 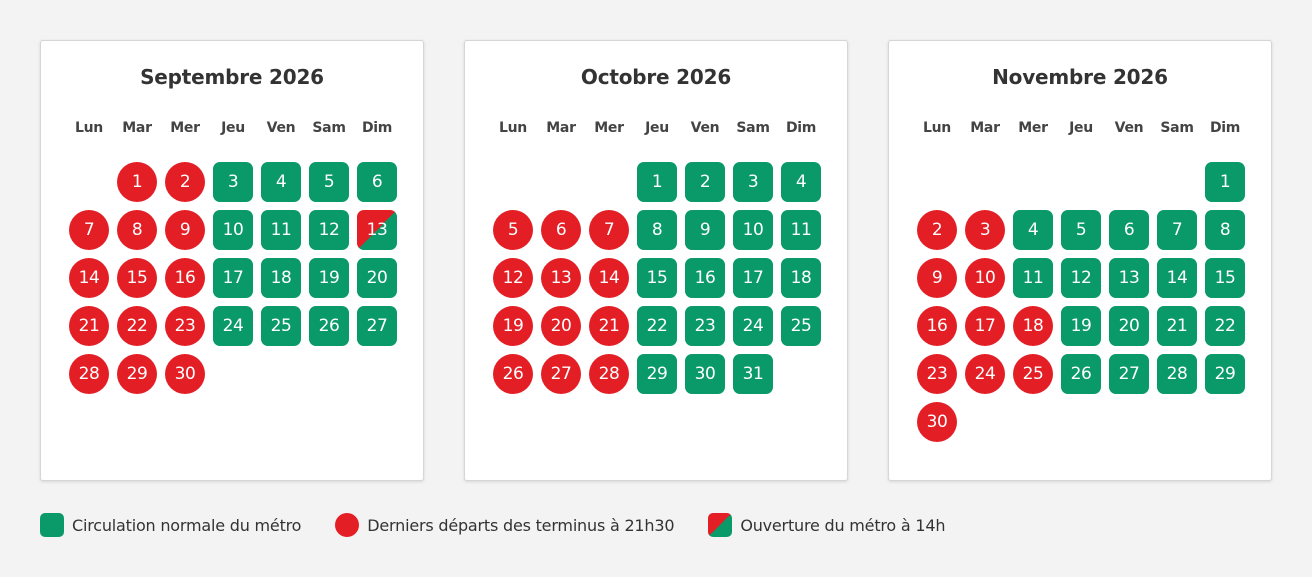 What do you see at coordinates (347, 525) in the screenshot?
I see `red-circle-icon` at bounding box center [347, 525].